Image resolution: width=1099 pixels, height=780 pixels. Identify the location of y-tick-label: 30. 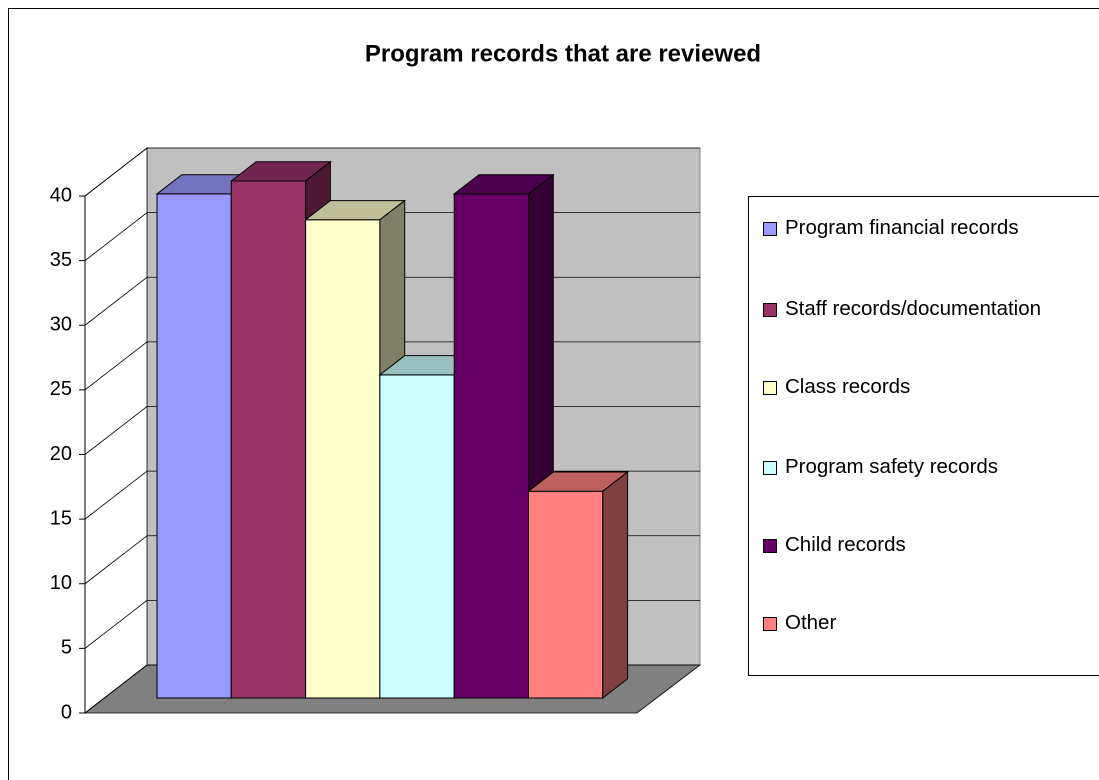
(61, 325).